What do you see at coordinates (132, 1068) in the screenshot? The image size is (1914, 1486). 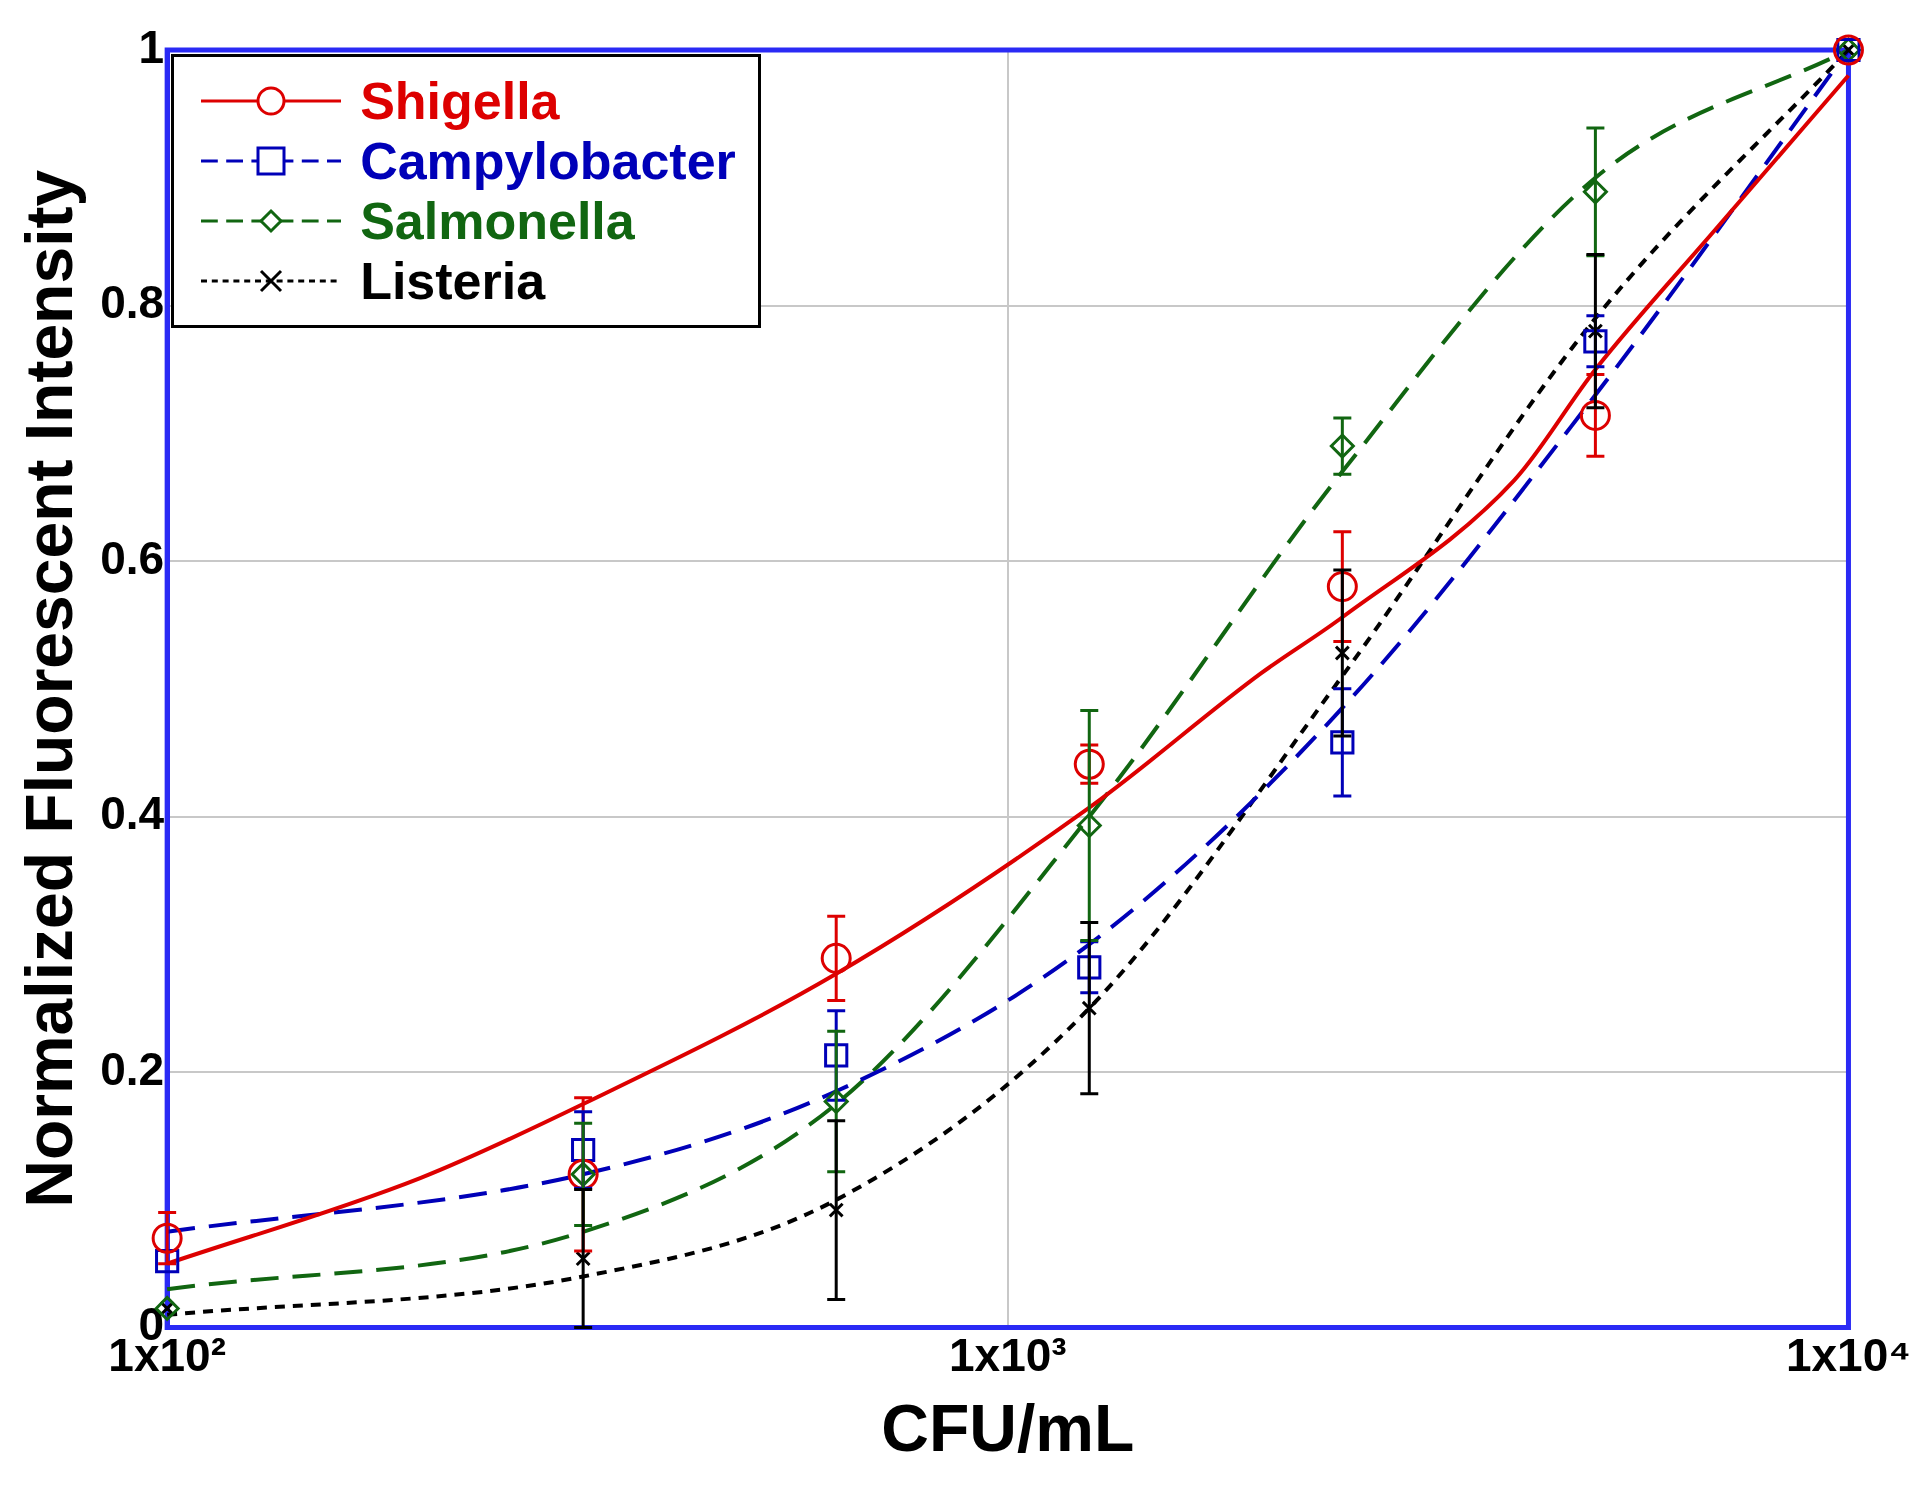 I see `y-tick-label: 0.2` at bounding box center [132, 1068].